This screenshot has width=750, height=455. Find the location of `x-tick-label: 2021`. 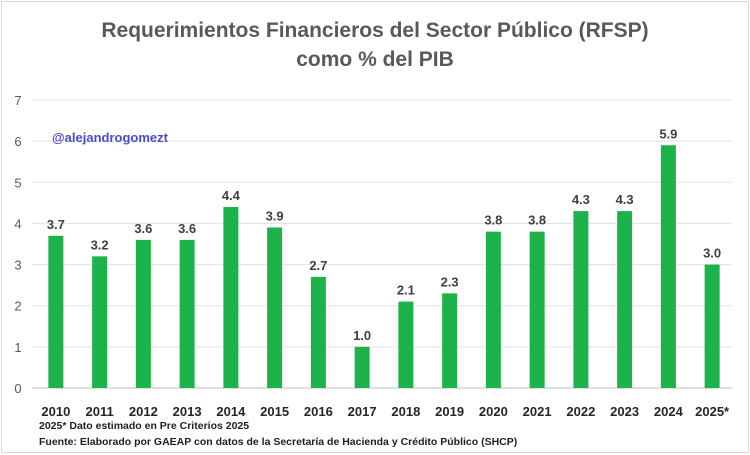

x-tick-label: 2021 is located at coordinates (537, 411).